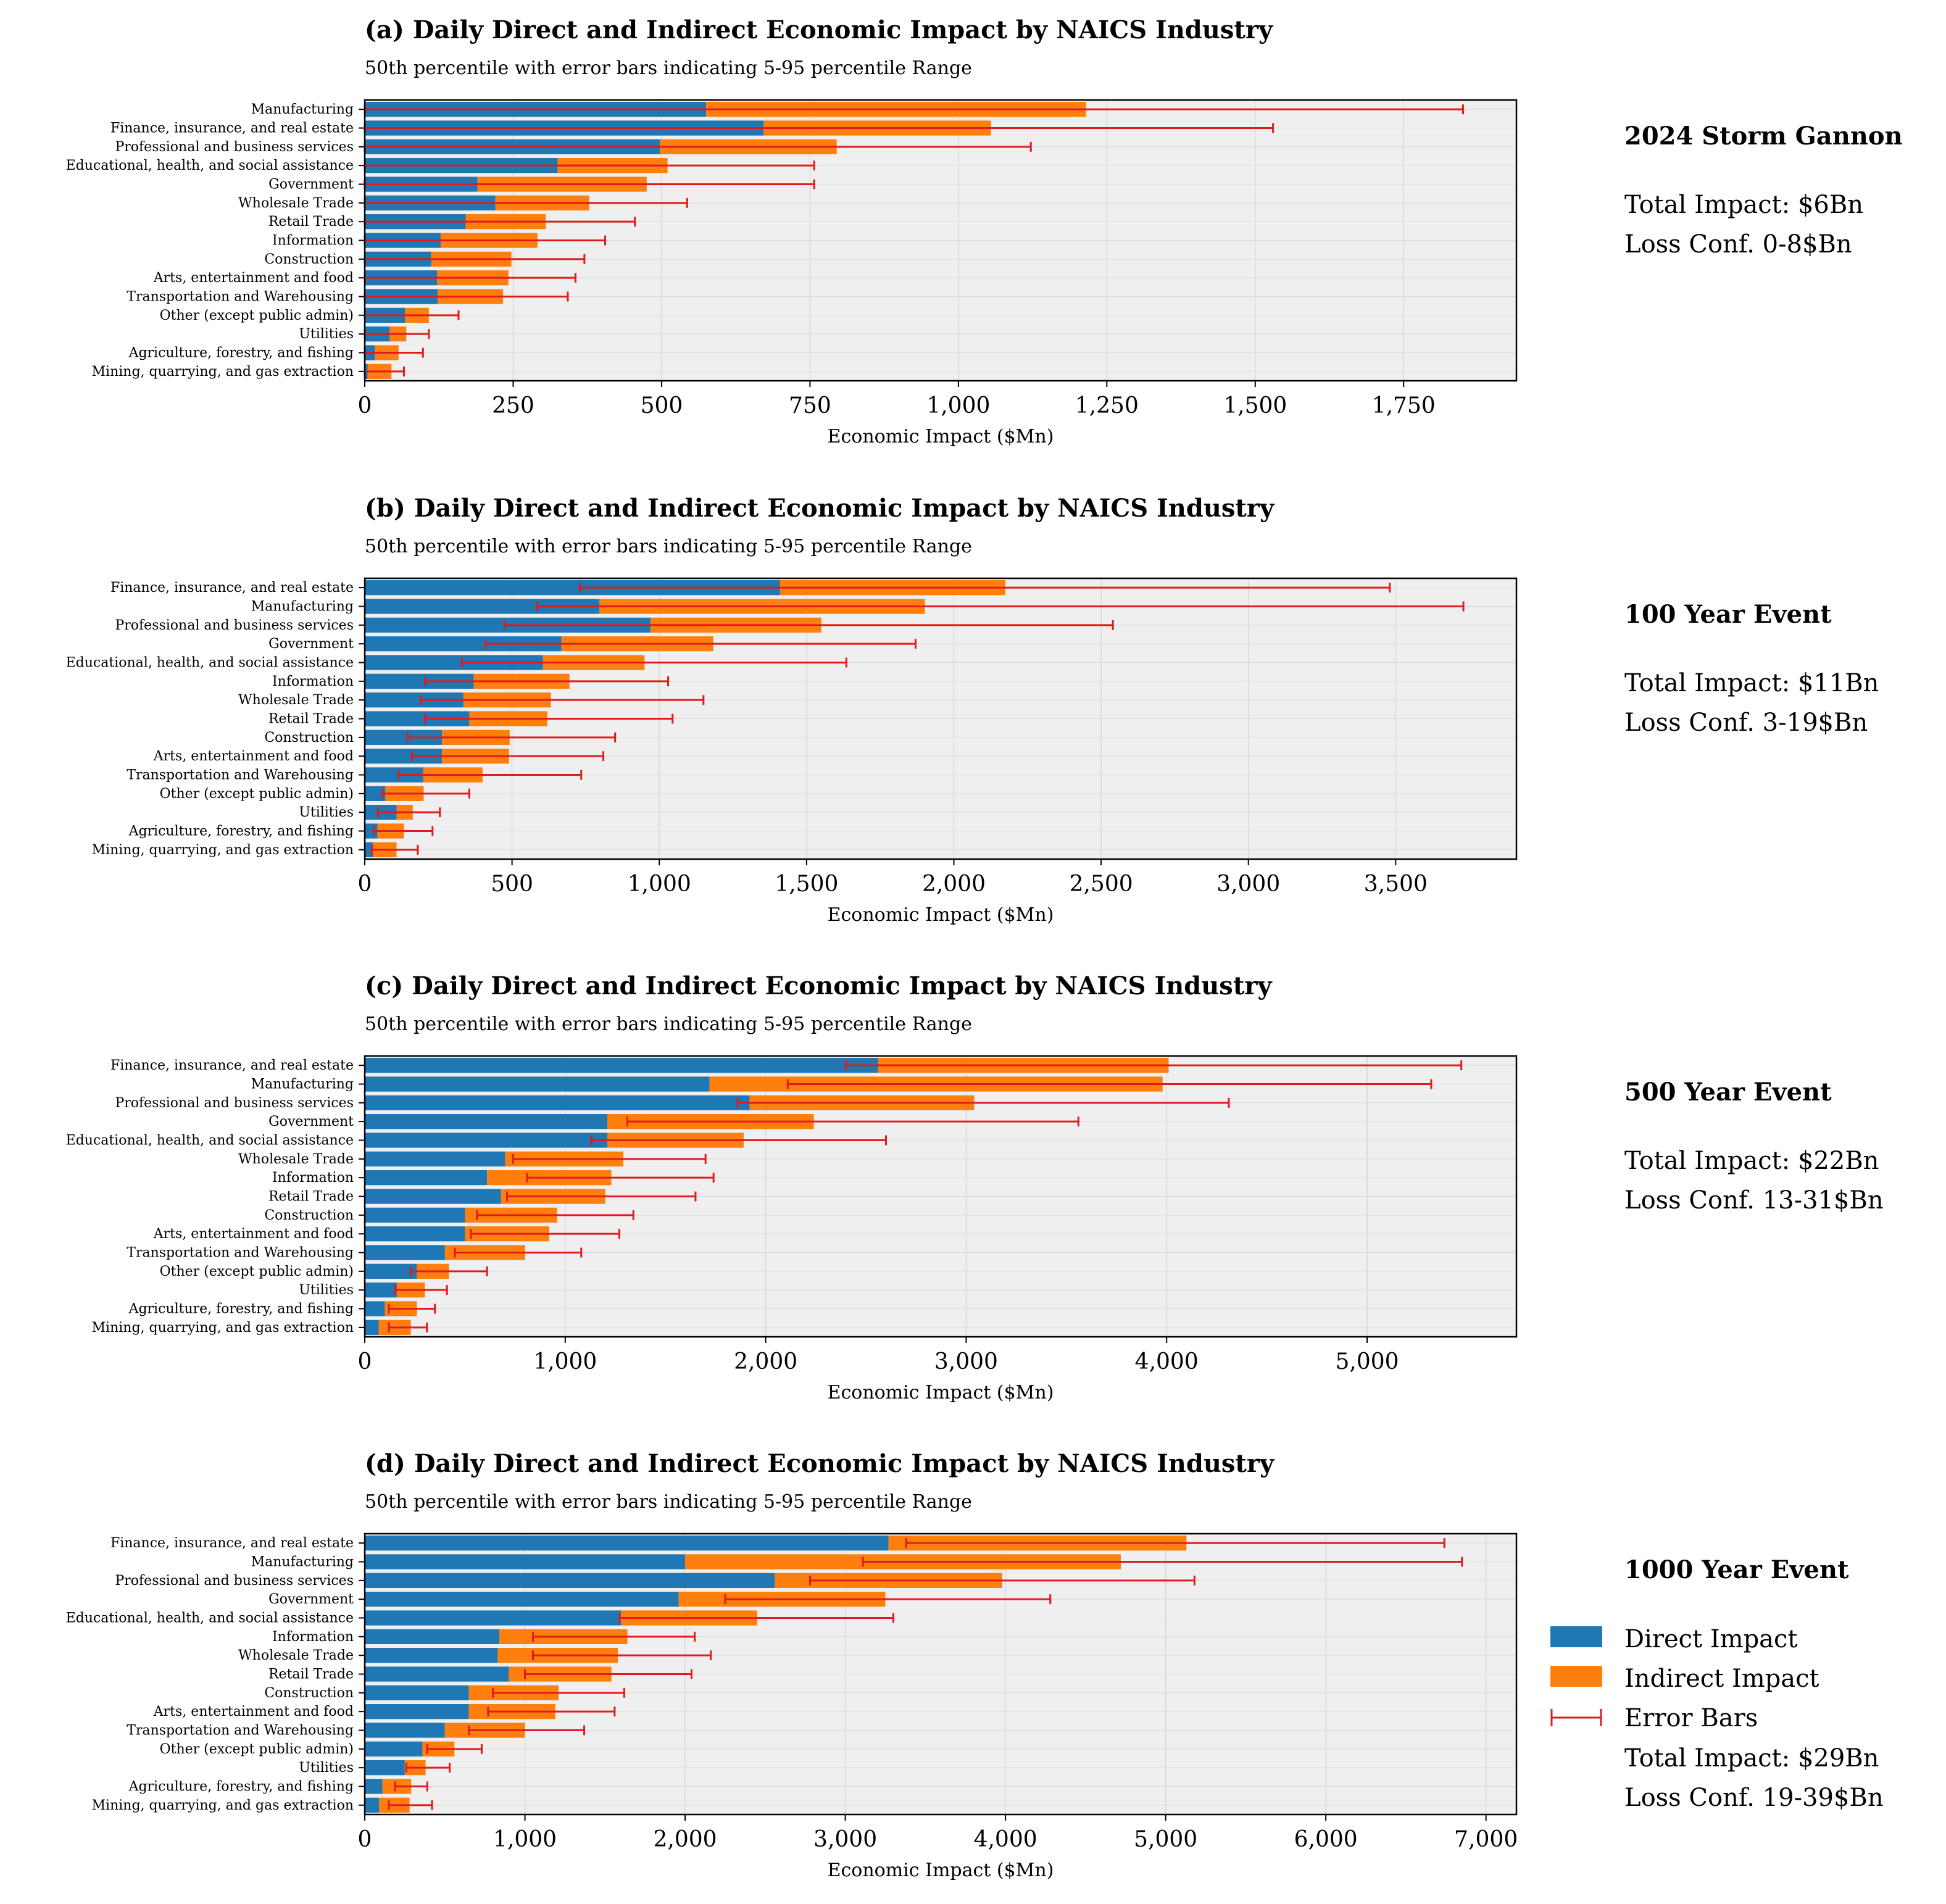  I want to click on event-title: 1000 Year Event, so click(1736, 1570).